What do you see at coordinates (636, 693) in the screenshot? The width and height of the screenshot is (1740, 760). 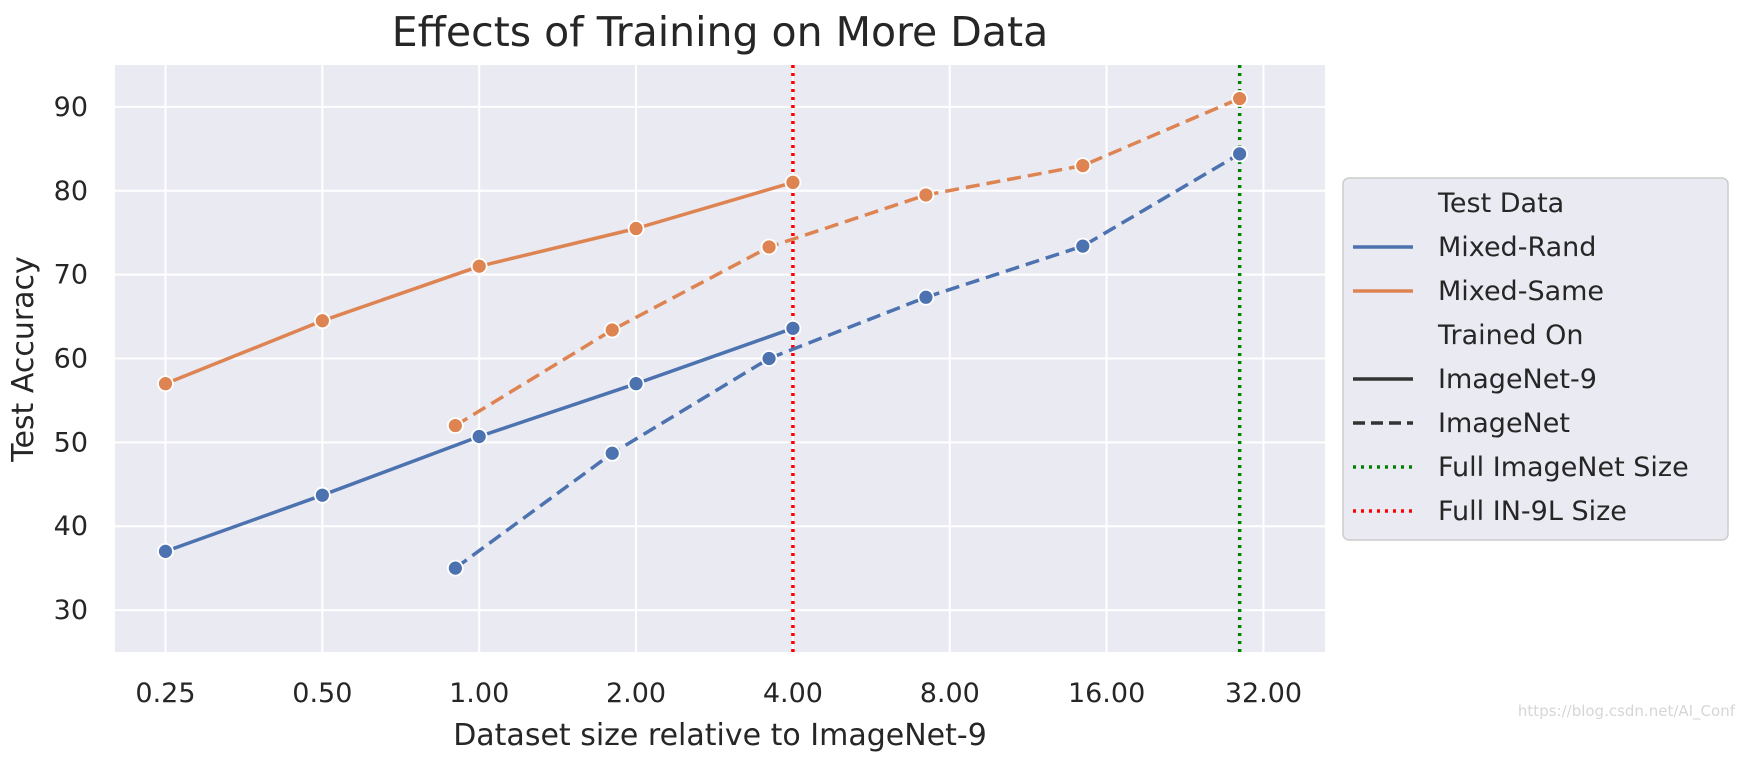 I see `x-tick-label: 2.00` at bounding box center [636, 693].